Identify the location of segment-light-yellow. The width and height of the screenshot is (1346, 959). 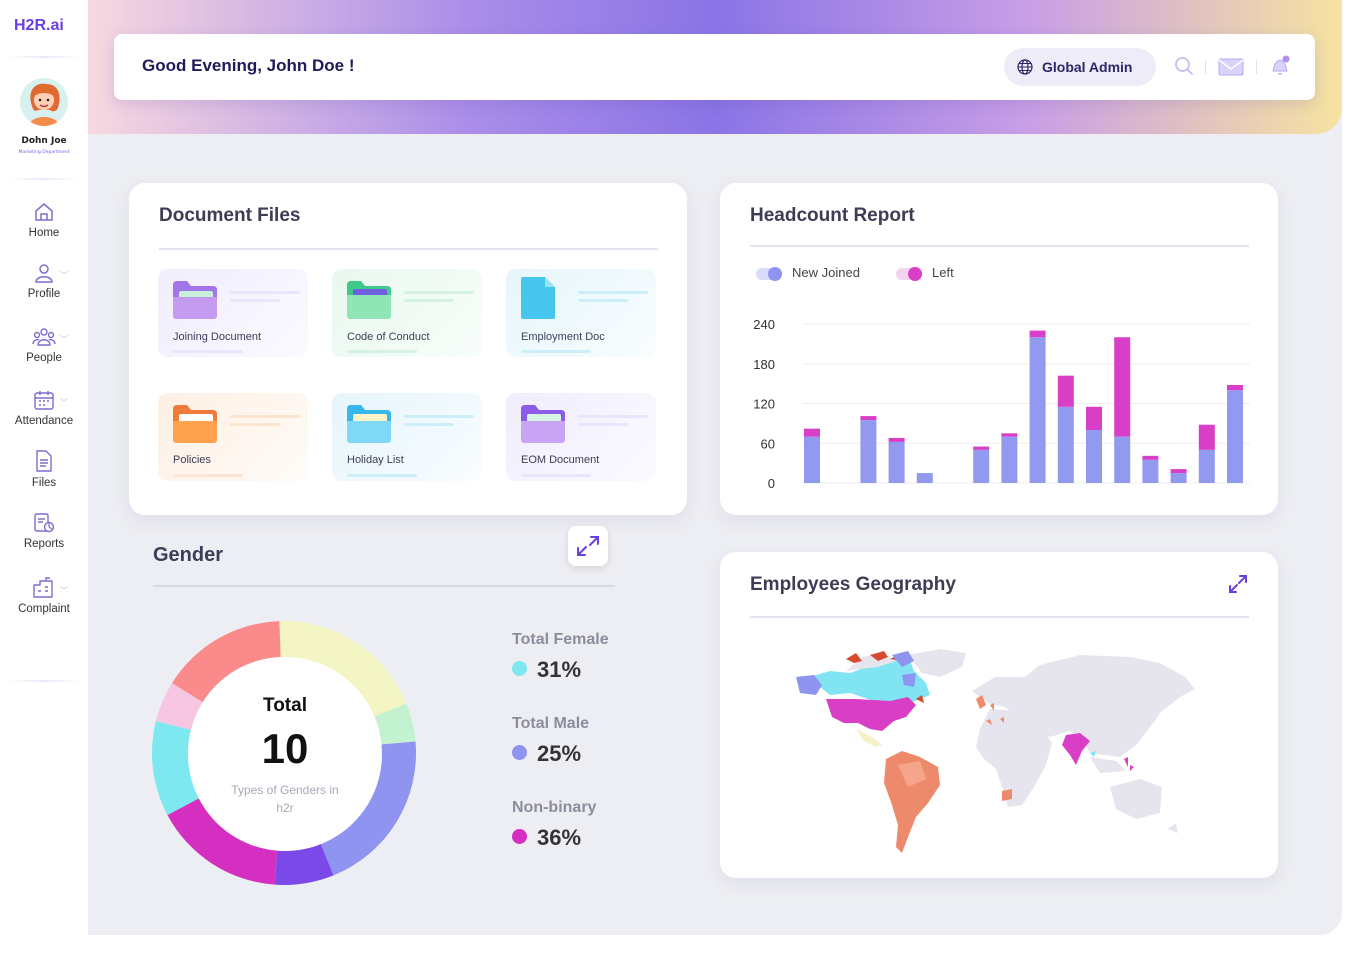
(343, 669).